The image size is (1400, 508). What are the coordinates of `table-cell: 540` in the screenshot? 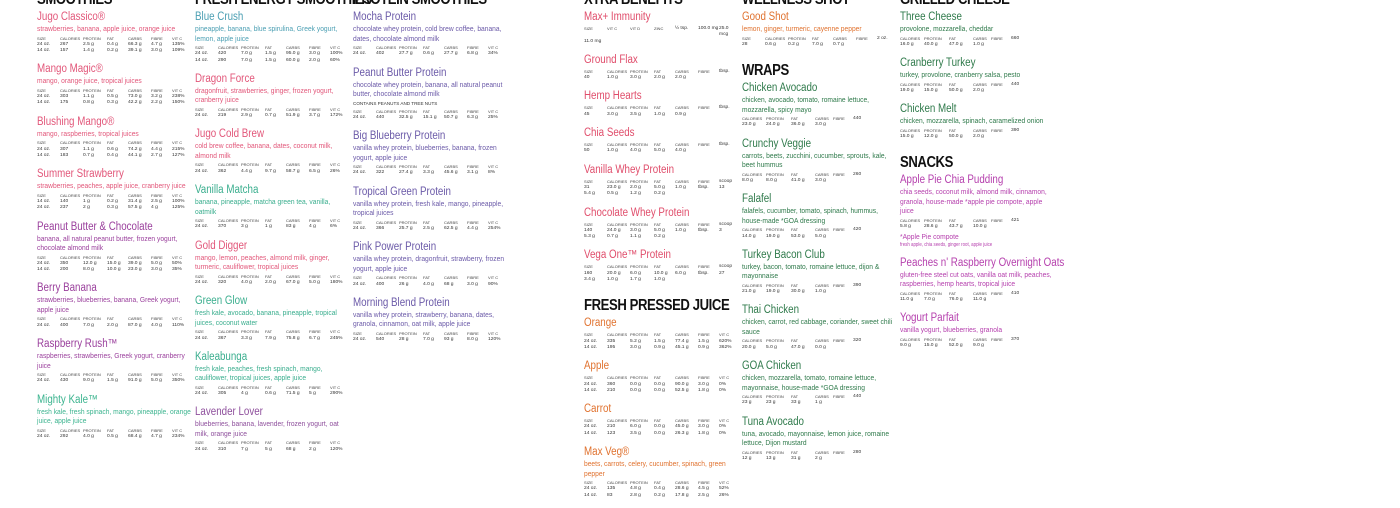 It's located at (380, 340).